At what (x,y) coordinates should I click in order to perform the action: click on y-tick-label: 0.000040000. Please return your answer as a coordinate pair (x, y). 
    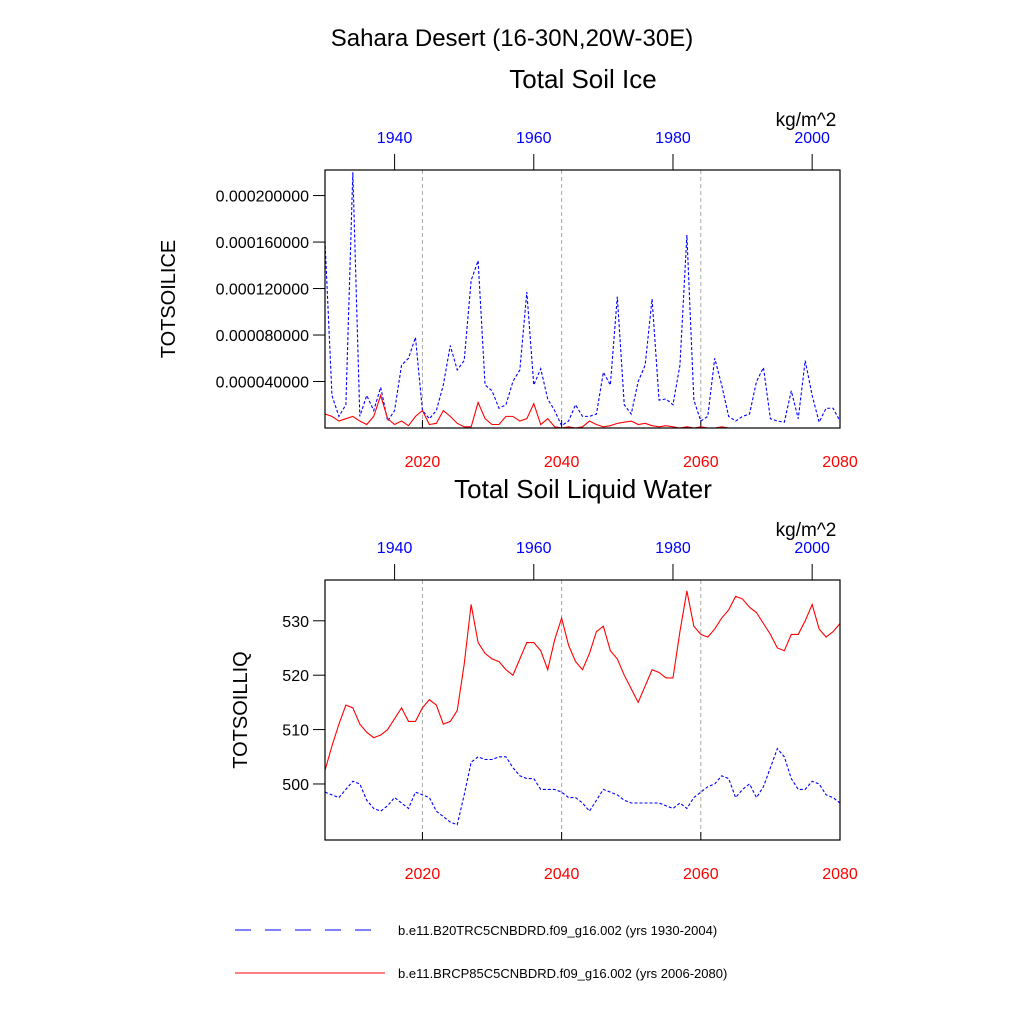
    Looking at the image, I should click on (263, 383).